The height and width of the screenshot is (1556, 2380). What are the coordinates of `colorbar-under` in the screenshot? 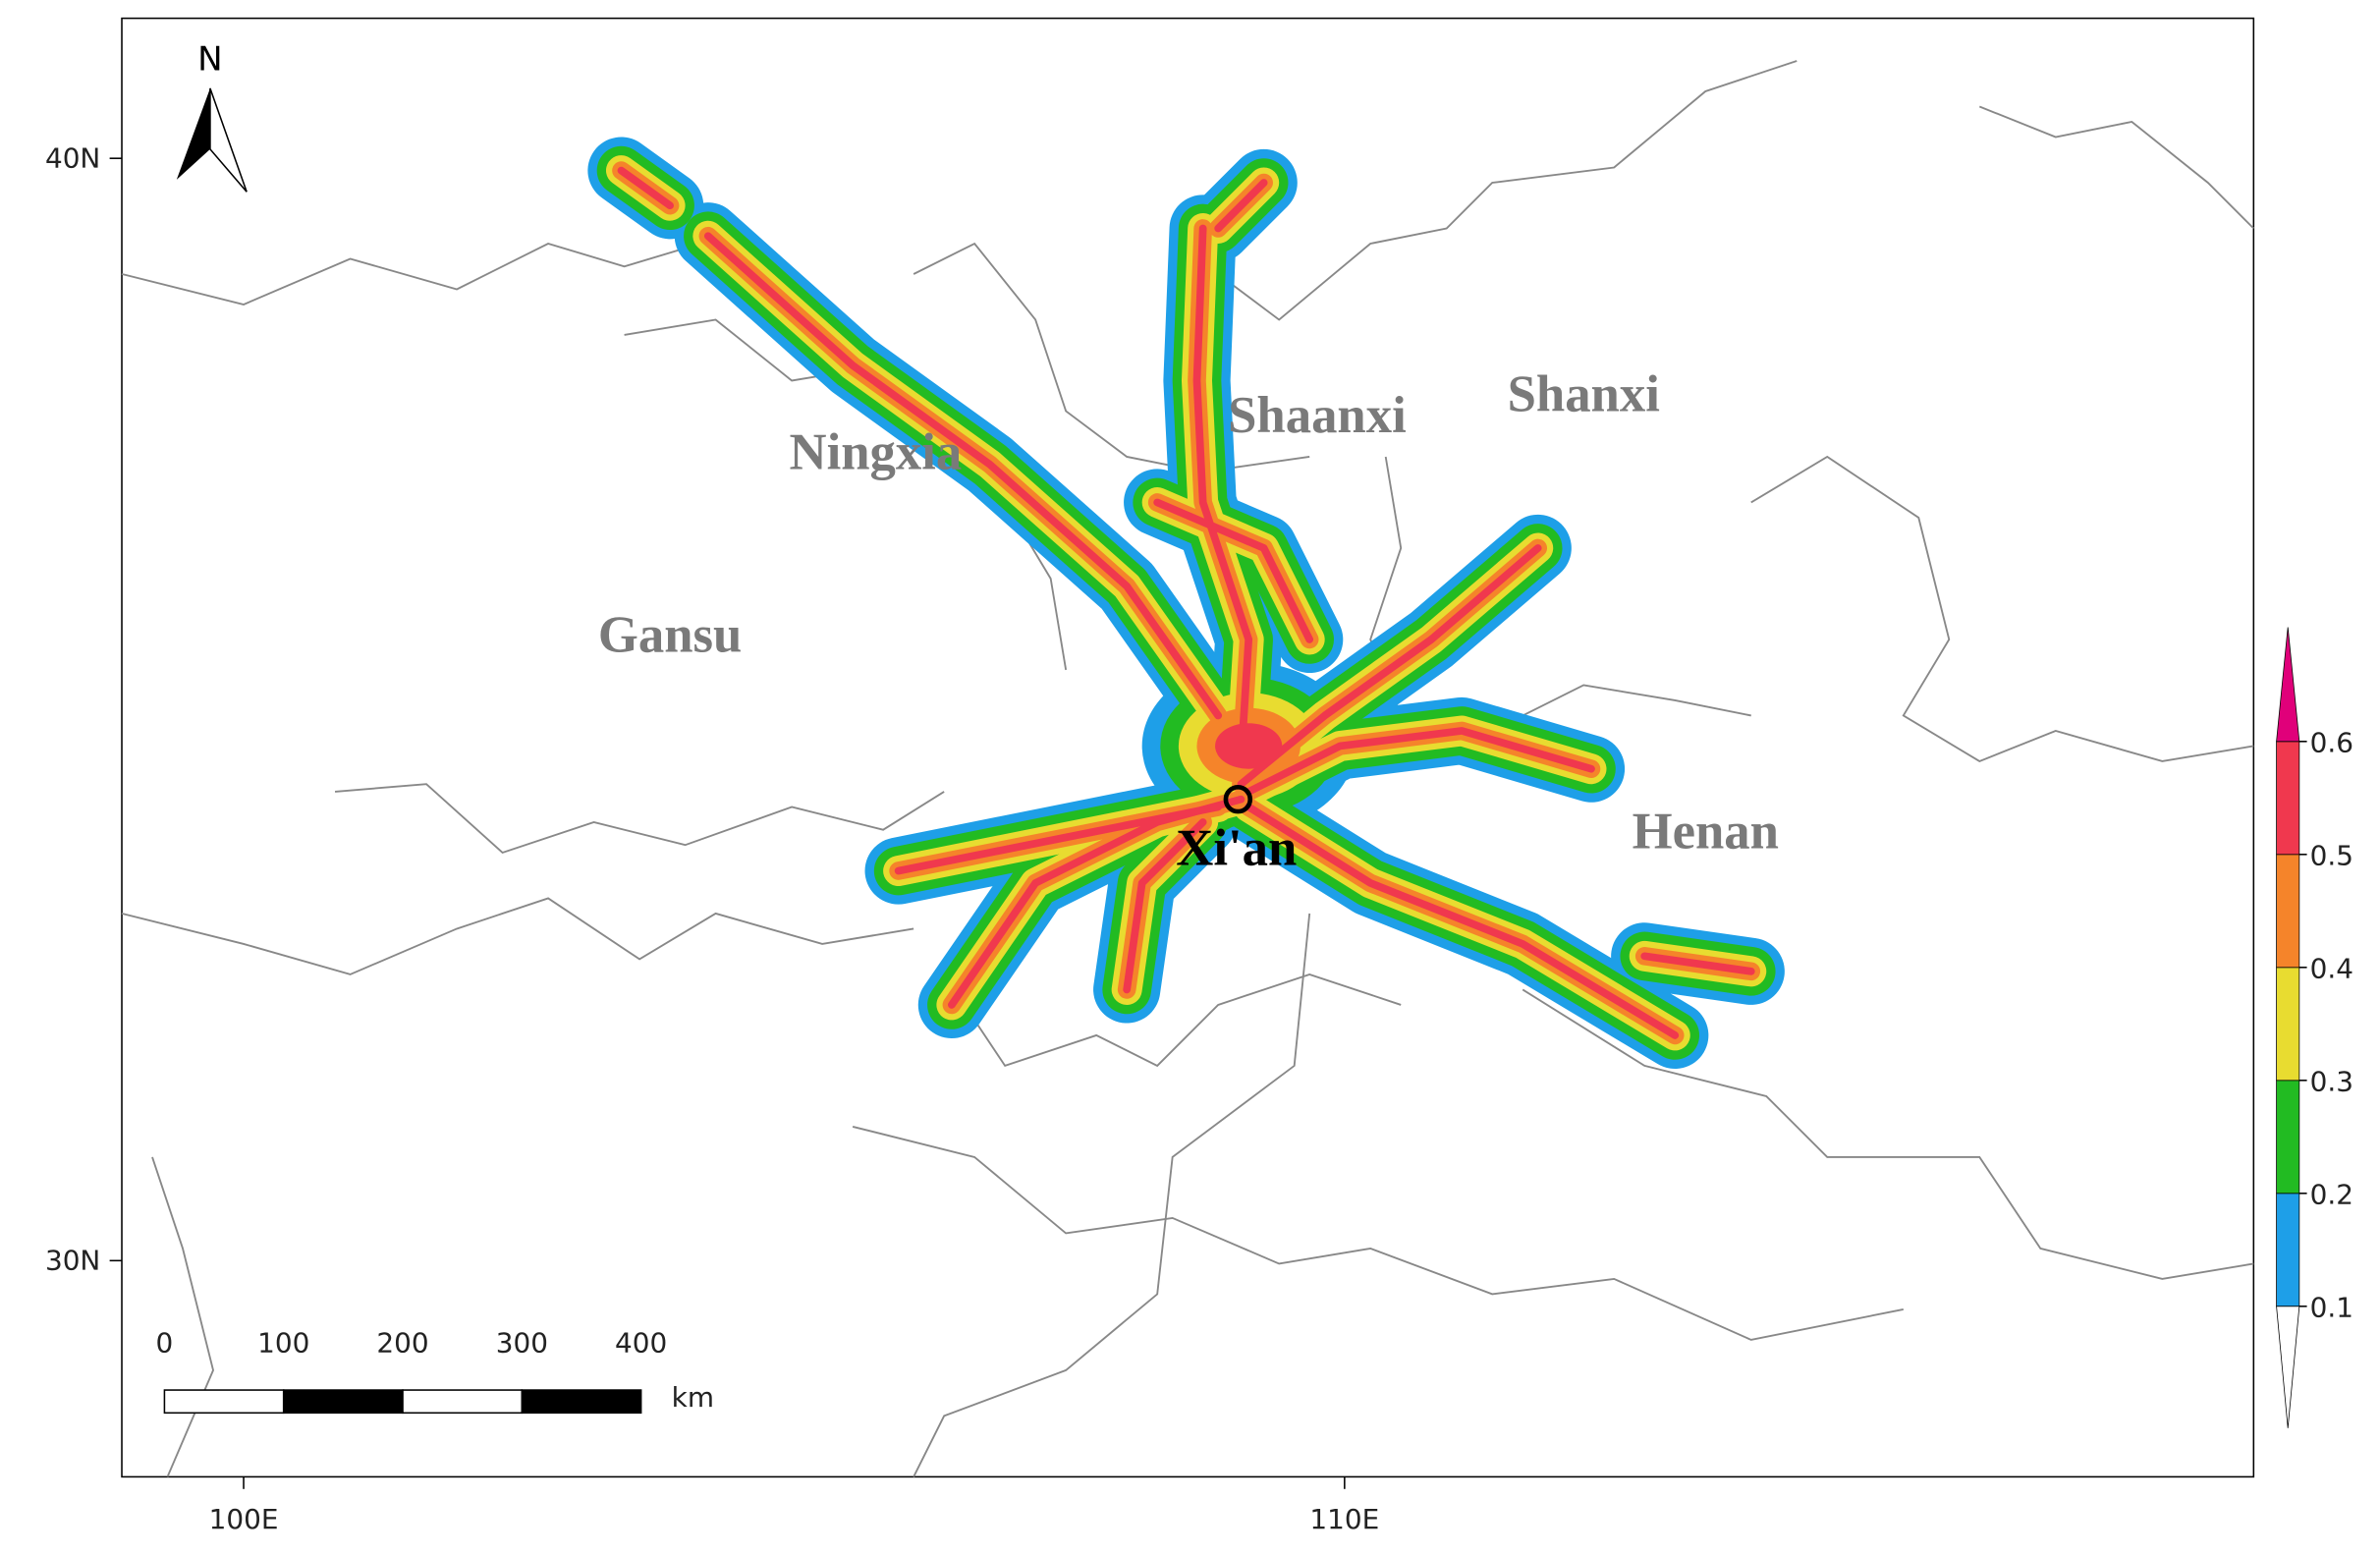 It's located at (2288, 1367).